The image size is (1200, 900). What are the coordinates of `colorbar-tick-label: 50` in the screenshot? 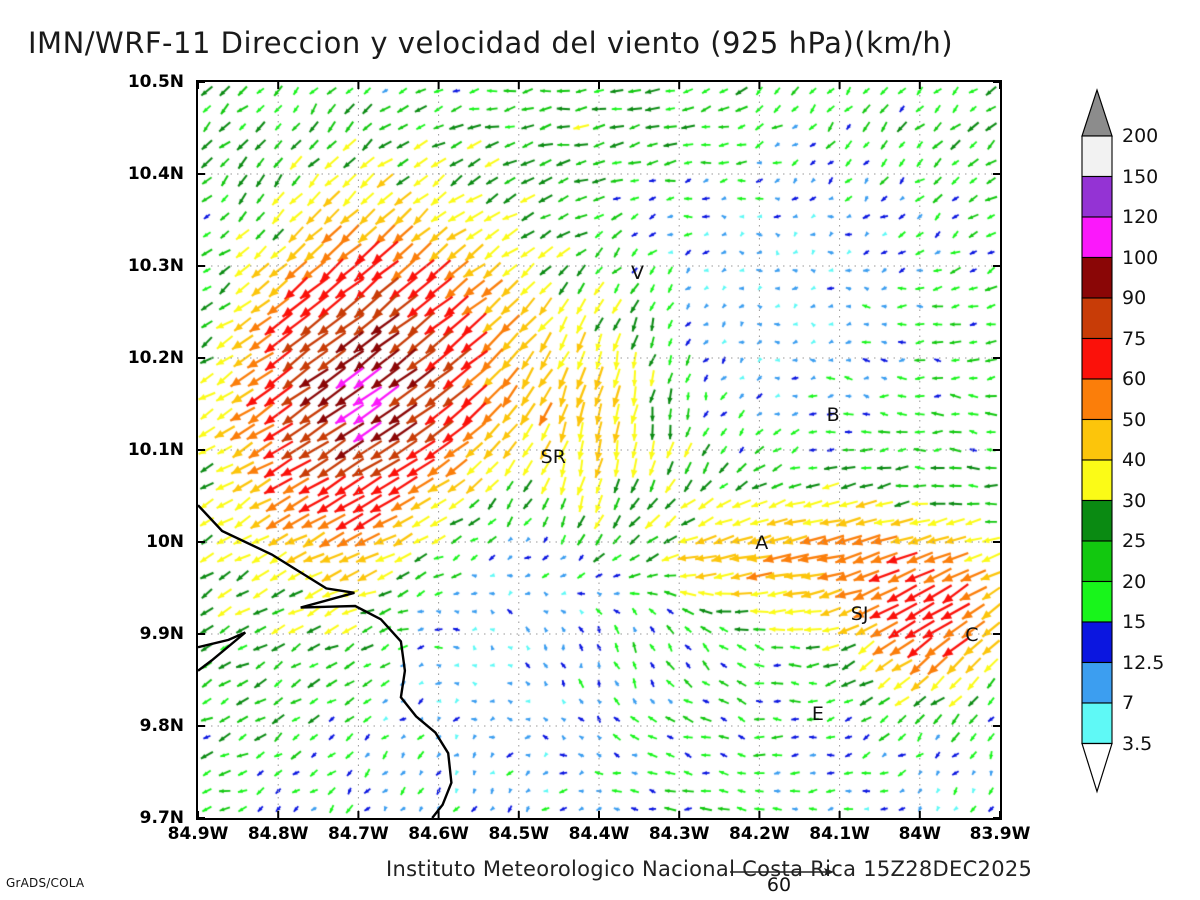 It's located at (1134, 419).